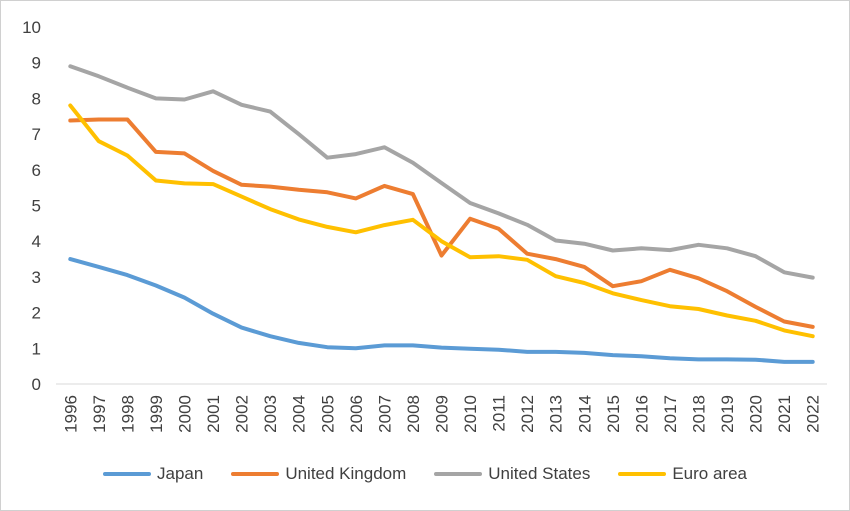  What do you see at coordinates (584, 414) in the screenshot?
I see `x-tick-label: 2014` at bounding box center [584, 414].